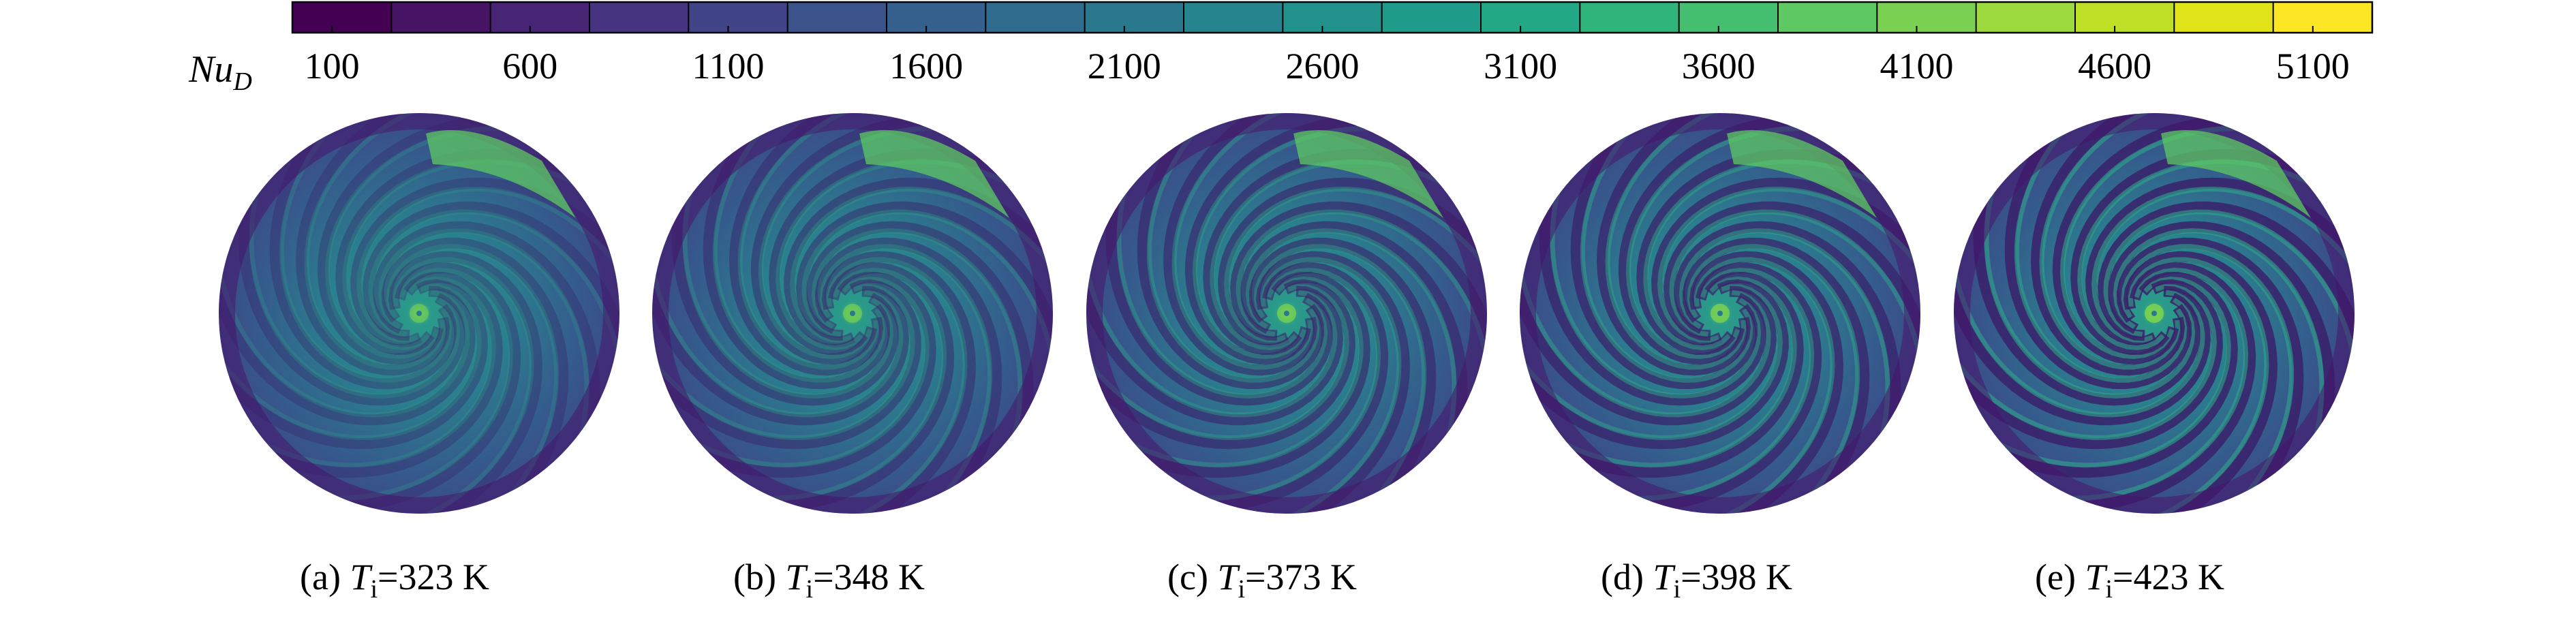  Describe the element at coordinates (1736, 577) in the screenshot. I see `caption-value: =398 K` at that location.